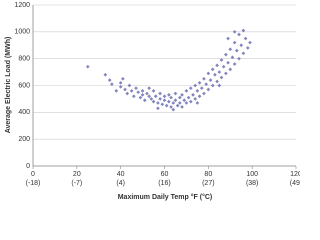 The height and width of the screenshot is (240, 320). Describe the element at coordinates (24, 85) in the screenshot. I see `y-tick-label: 600` at that location.